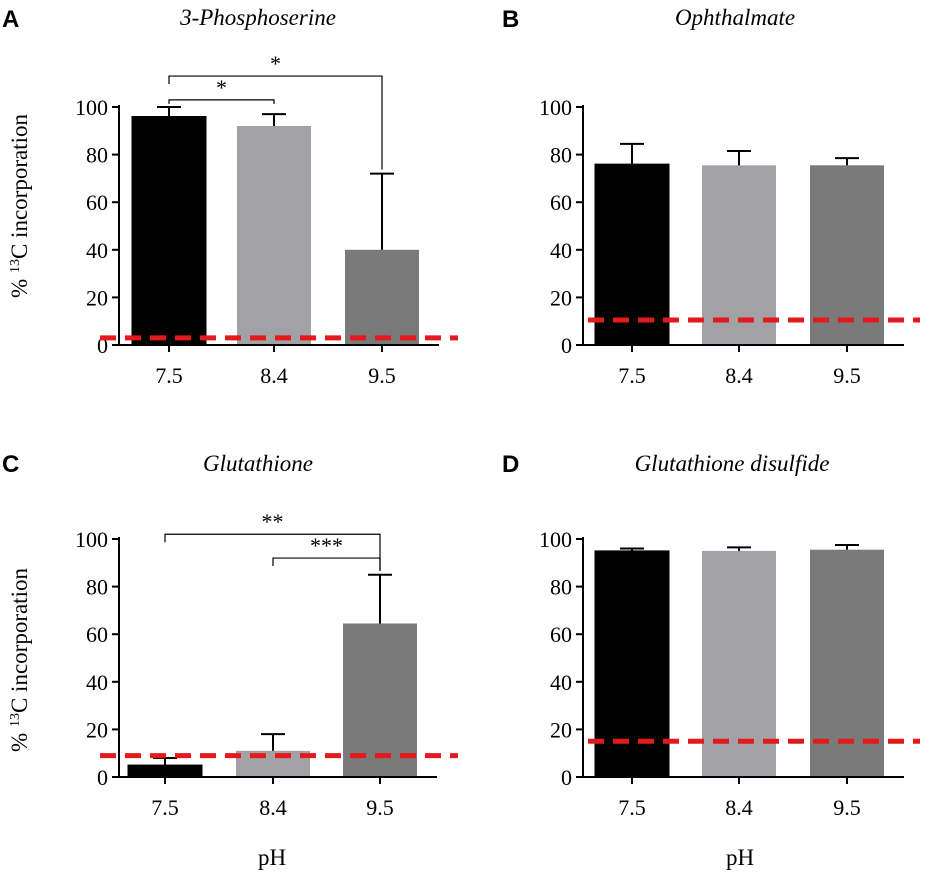 This screenshot has width=926, height=876. What do you see at coordinates (169, 231) in the screenshot?
I see `panel-a-bar-7.5` at bounding box center [169, 231].